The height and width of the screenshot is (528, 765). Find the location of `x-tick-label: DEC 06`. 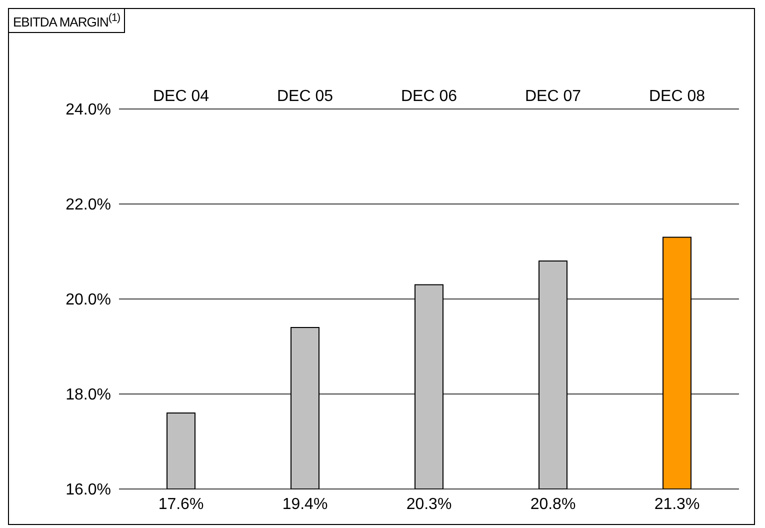

x-tick-label: DEC 06 is located at coordinates (429, 96).